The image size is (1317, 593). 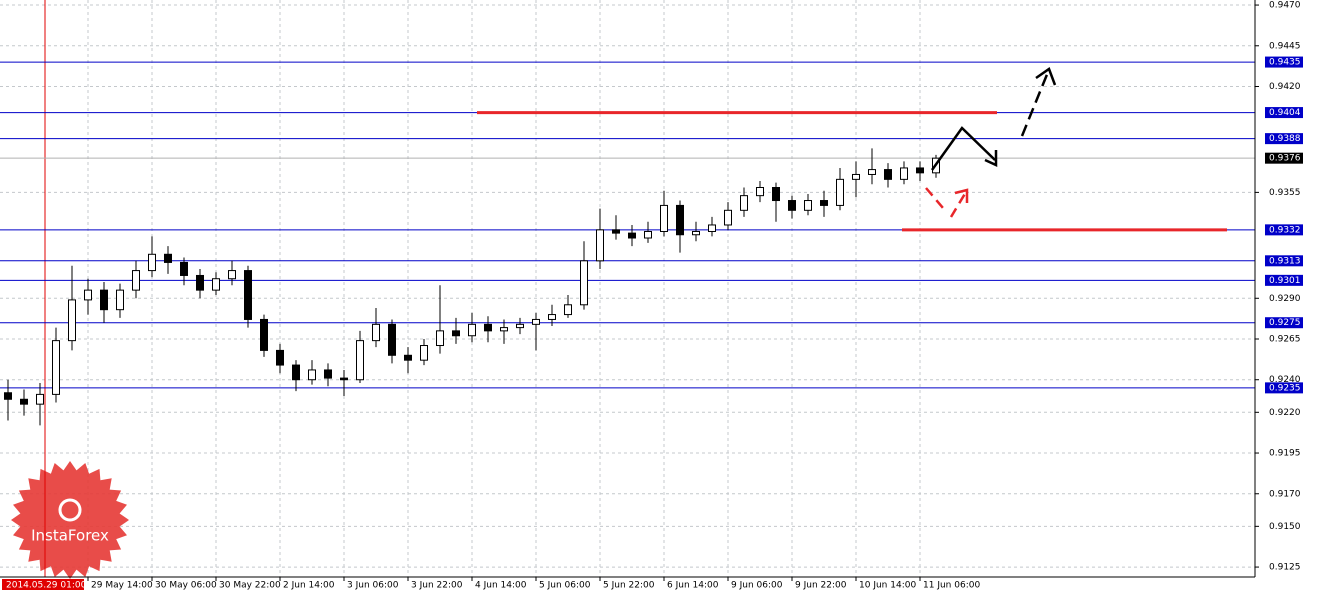 I want to click on level-label: 0.9301, so click(x=1285, y=281).